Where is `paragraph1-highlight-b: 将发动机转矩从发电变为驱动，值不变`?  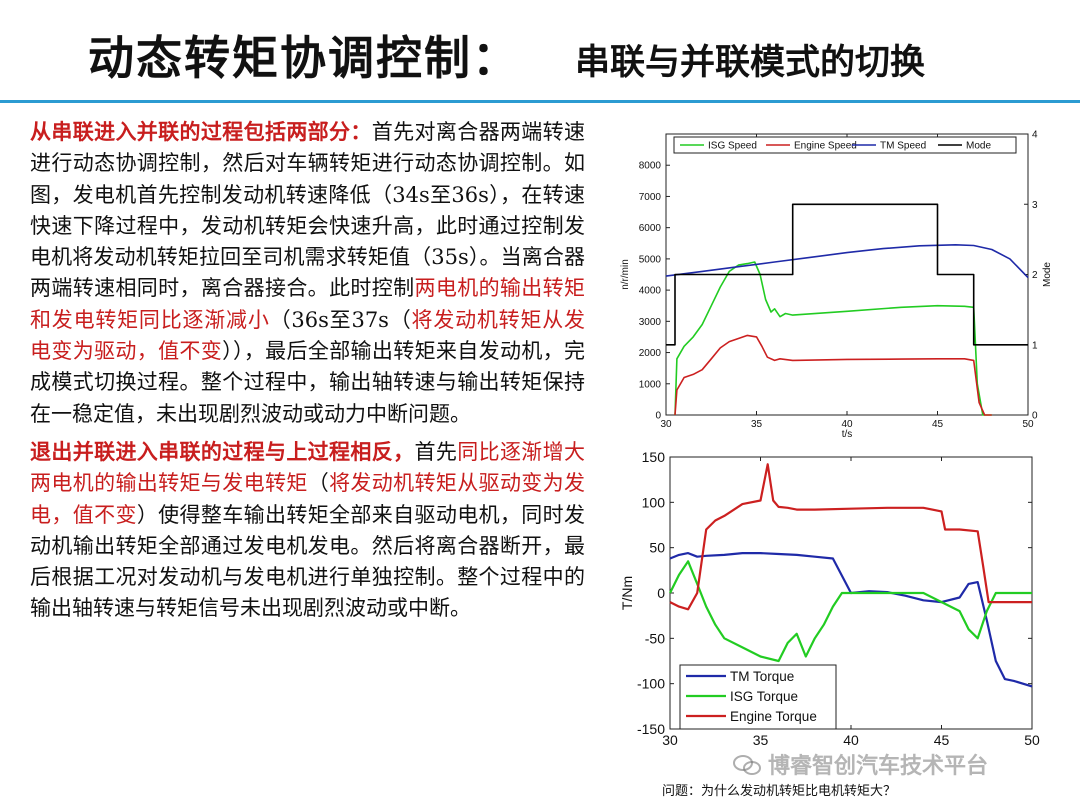 paragraph1-highlight-b: 将发动机转矩从发电变为驱动，值不变 is located at coordinates (308, 335).